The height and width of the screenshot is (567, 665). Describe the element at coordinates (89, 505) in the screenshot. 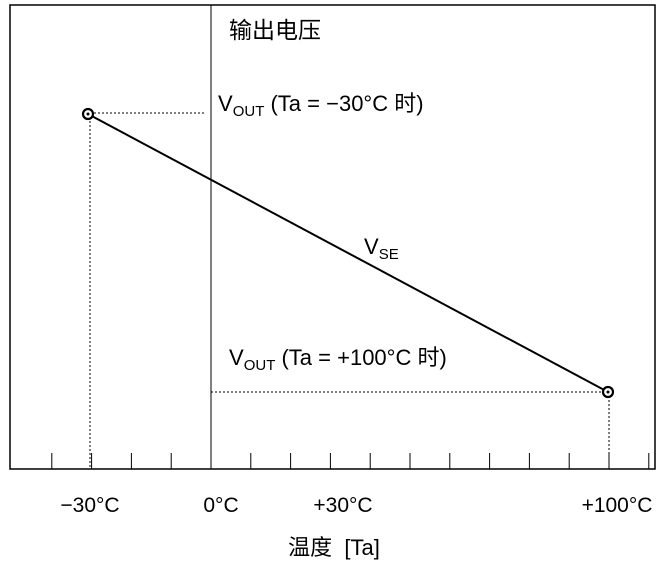

I see `x-tick-label-minus30: −30°C` at that location.